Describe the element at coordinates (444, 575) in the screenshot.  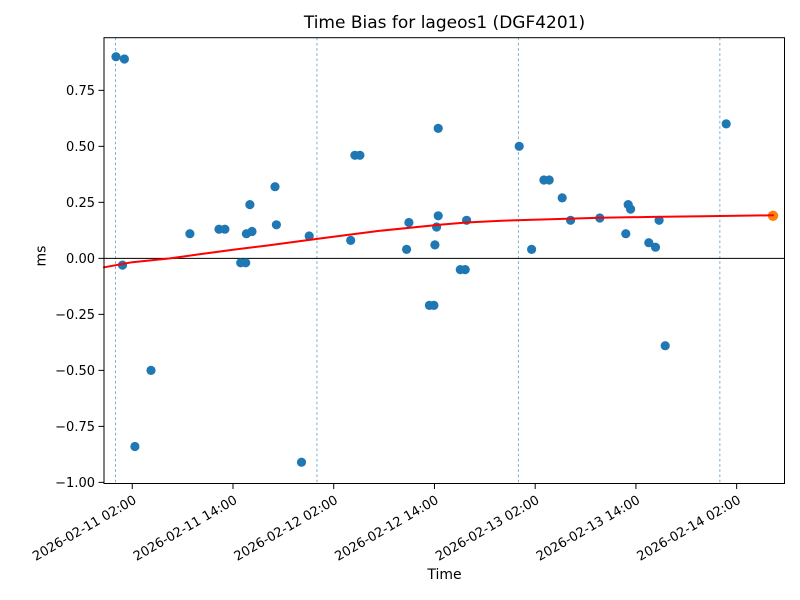
I see `x-axis-label: Time` at that location.